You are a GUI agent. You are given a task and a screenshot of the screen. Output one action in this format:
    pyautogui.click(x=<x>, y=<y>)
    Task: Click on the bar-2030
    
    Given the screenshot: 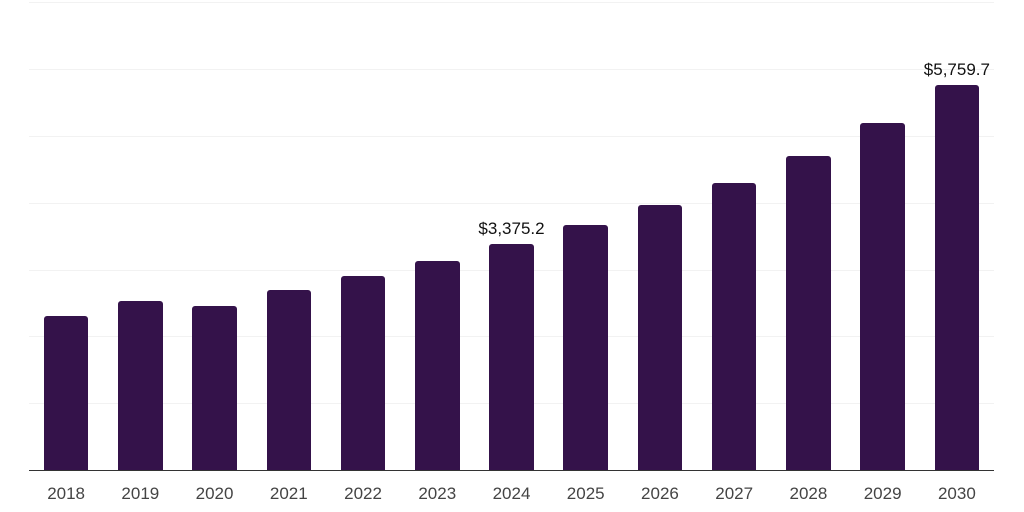 What is the action you would take?
    pyautogui.click(x=957, y=277)
    